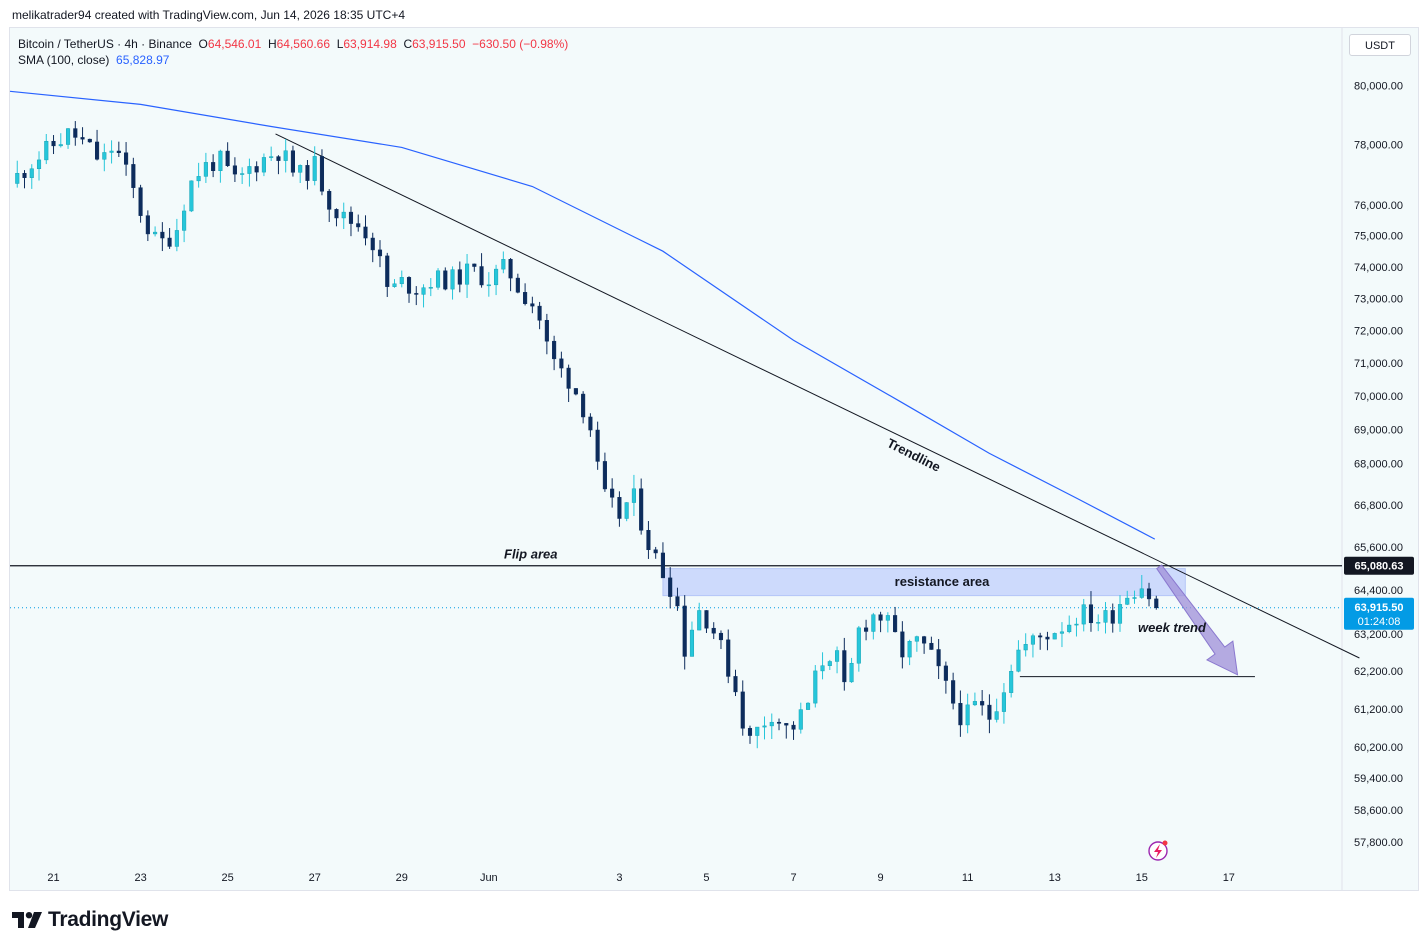  I want to click on legend-indicator-label: SMA (100, close), so click(64, 60).